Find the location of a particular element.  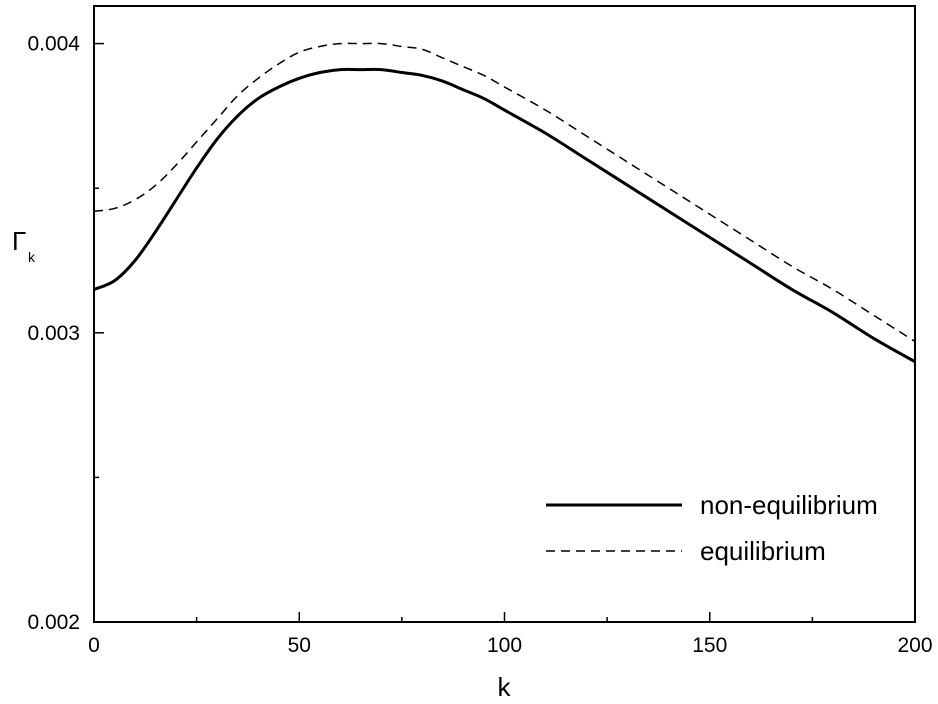

x-ticks: 0 50 100 150 200 is located at coordinates (510, 634).